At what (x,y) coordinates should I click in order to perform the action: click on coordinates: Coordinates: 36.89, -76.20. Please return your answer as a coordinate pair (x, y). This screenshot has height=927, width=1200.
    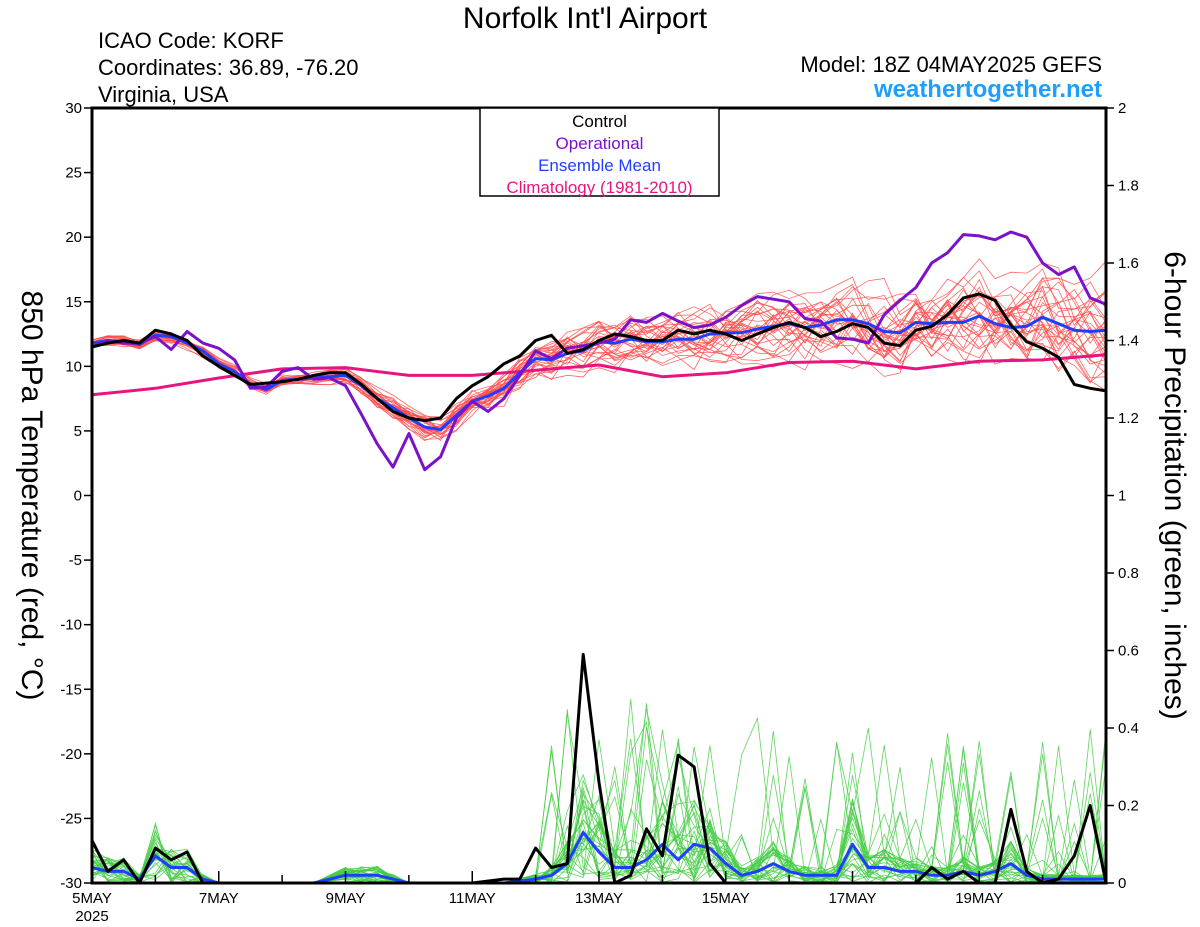
    Looking at the image, I should click on (228, 67).